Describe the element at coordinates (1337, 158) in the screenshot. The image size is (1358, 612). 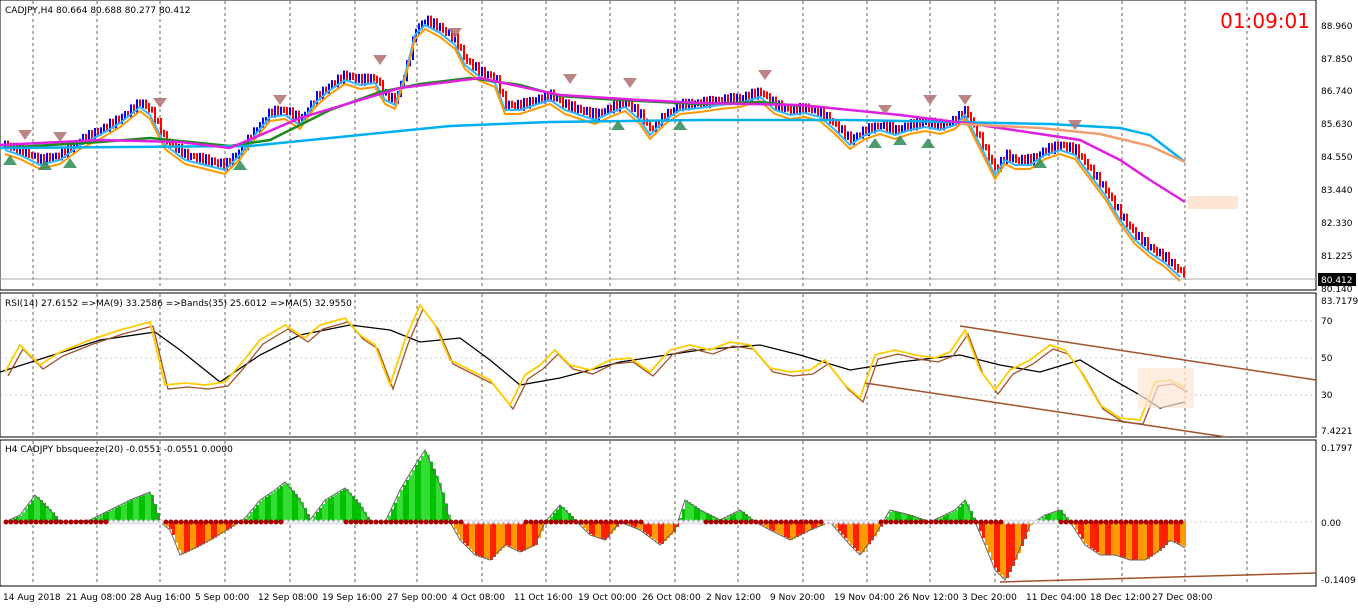
I see `price-label: 84.550` at that location.